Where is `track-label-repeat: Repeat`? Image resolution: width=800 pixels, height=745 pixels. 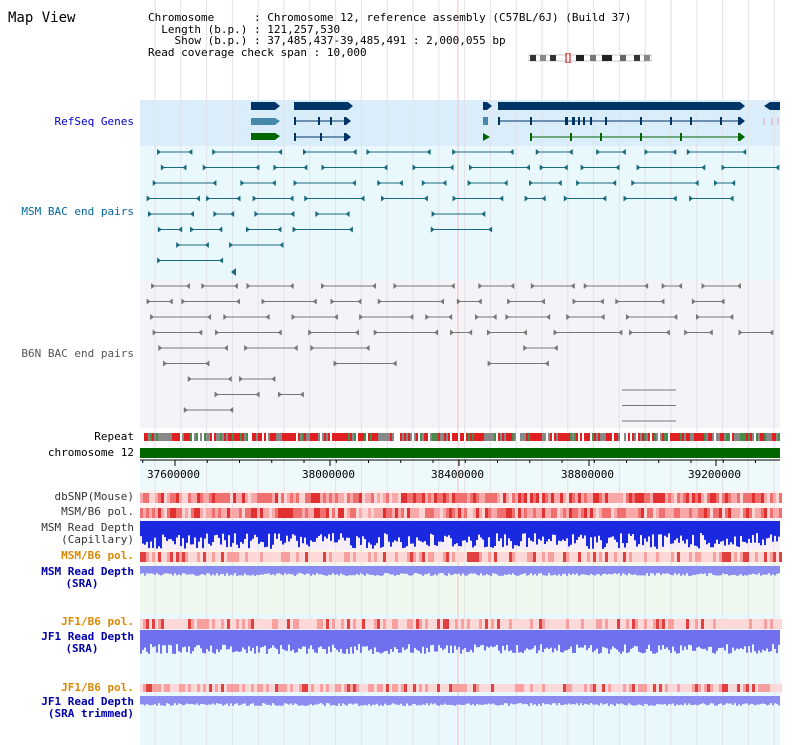 track-label-repeat: Repeat is located at coordinates (114, 436).